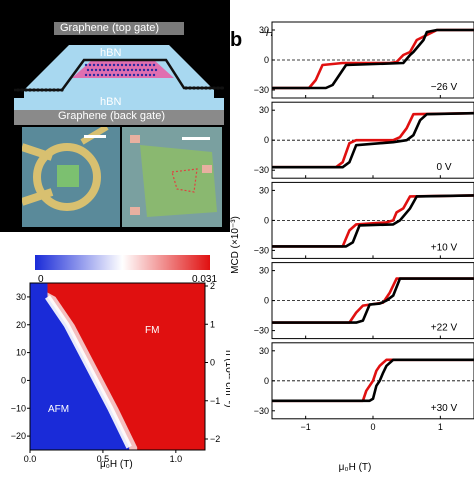  I want to click on heatmap-frame, so click(117, 366).